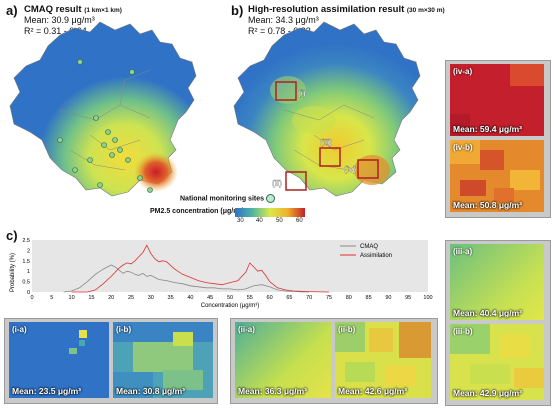 Image resolution: width=554 pixels, height=408 pixels. Describe the element at coordinates (51, 298) in the screenshot. I see `x-tick-label: 5` at that location.